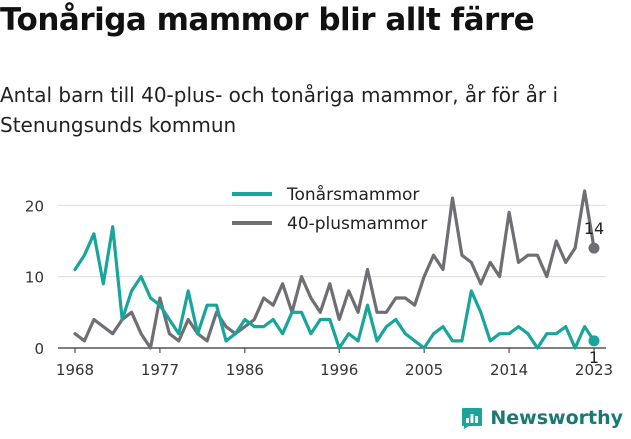 This screenshot has width=631, height=439. I want to click on x-tick-label: 2014, so click(509, 370).